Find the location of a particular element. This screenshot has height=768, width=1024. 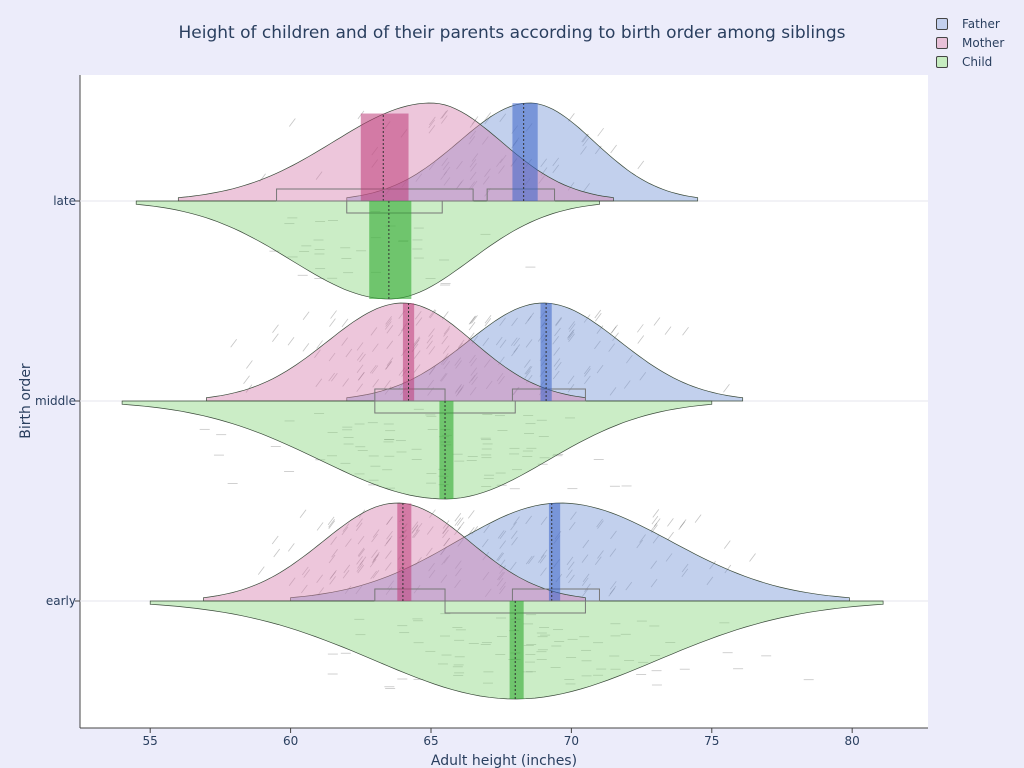

legend-item-child: Child is located at coordinates (970, 61).